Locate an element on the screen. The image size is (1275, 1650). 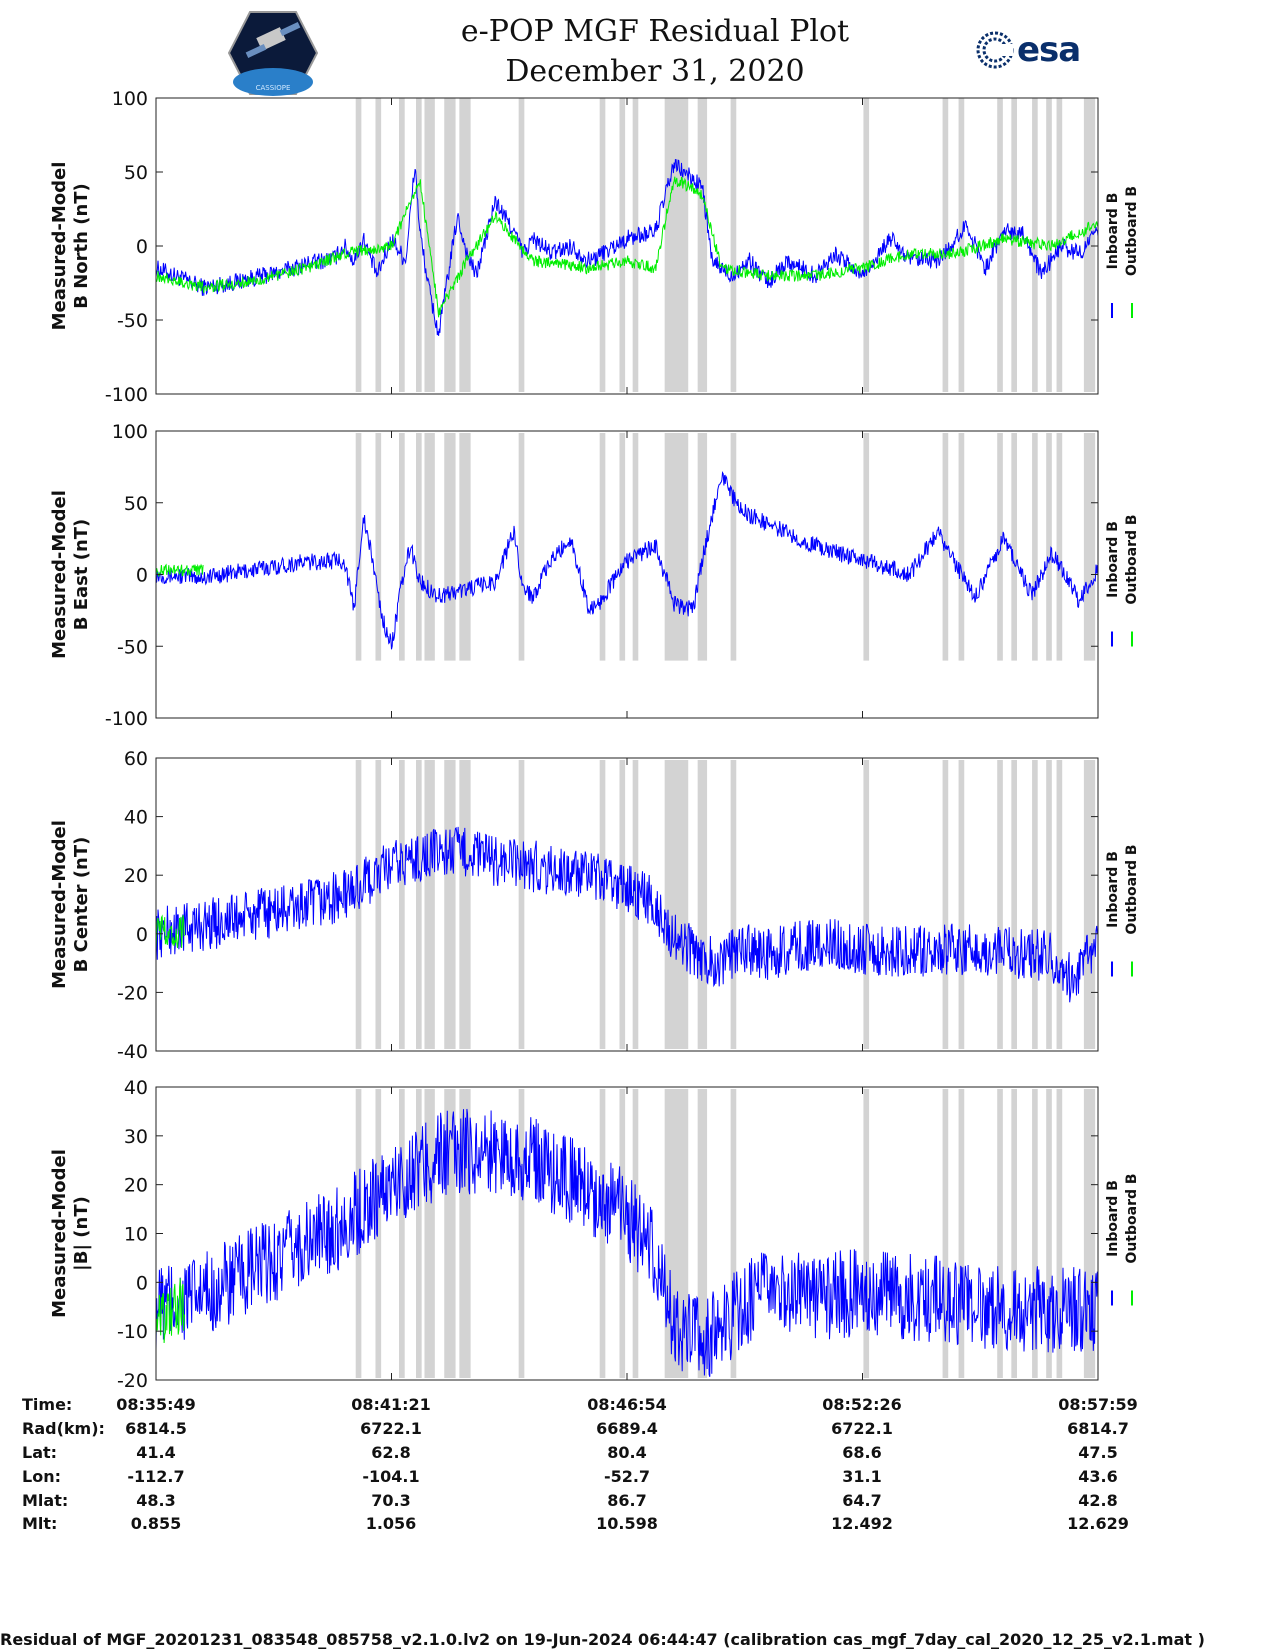
info-cell: -104.1 is located at coordinates (391, 1476).